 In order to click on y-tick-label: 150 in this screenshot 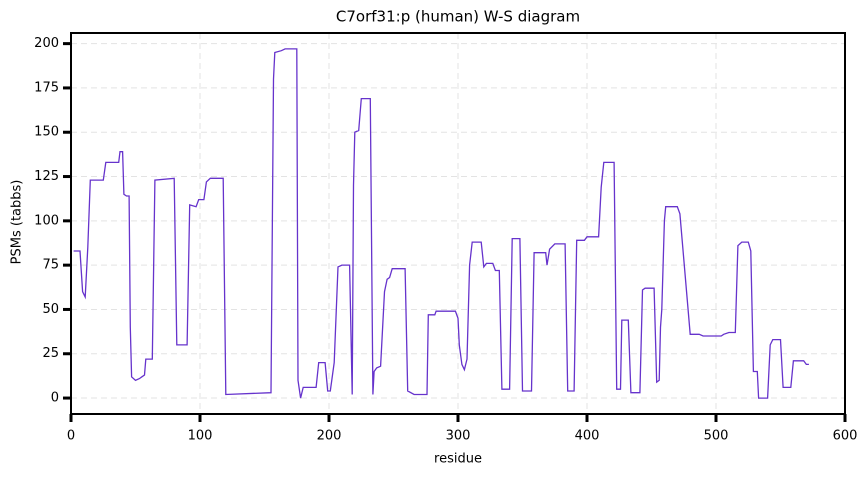, I will do `click(46, 132)`.